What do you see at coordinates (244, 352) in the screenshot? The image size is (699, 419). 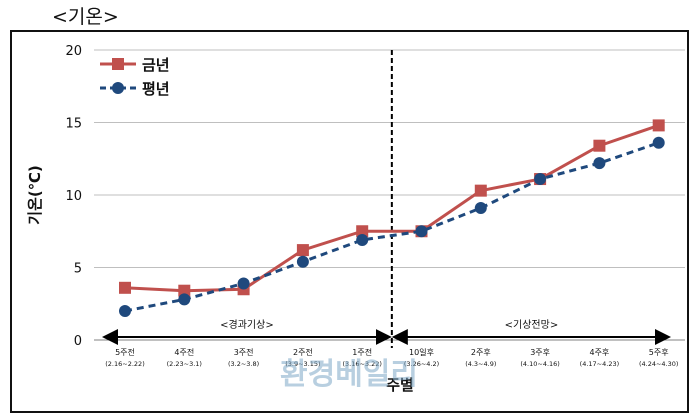 I see `x-tick-label: 3주전` at bounding box center [244, 352].